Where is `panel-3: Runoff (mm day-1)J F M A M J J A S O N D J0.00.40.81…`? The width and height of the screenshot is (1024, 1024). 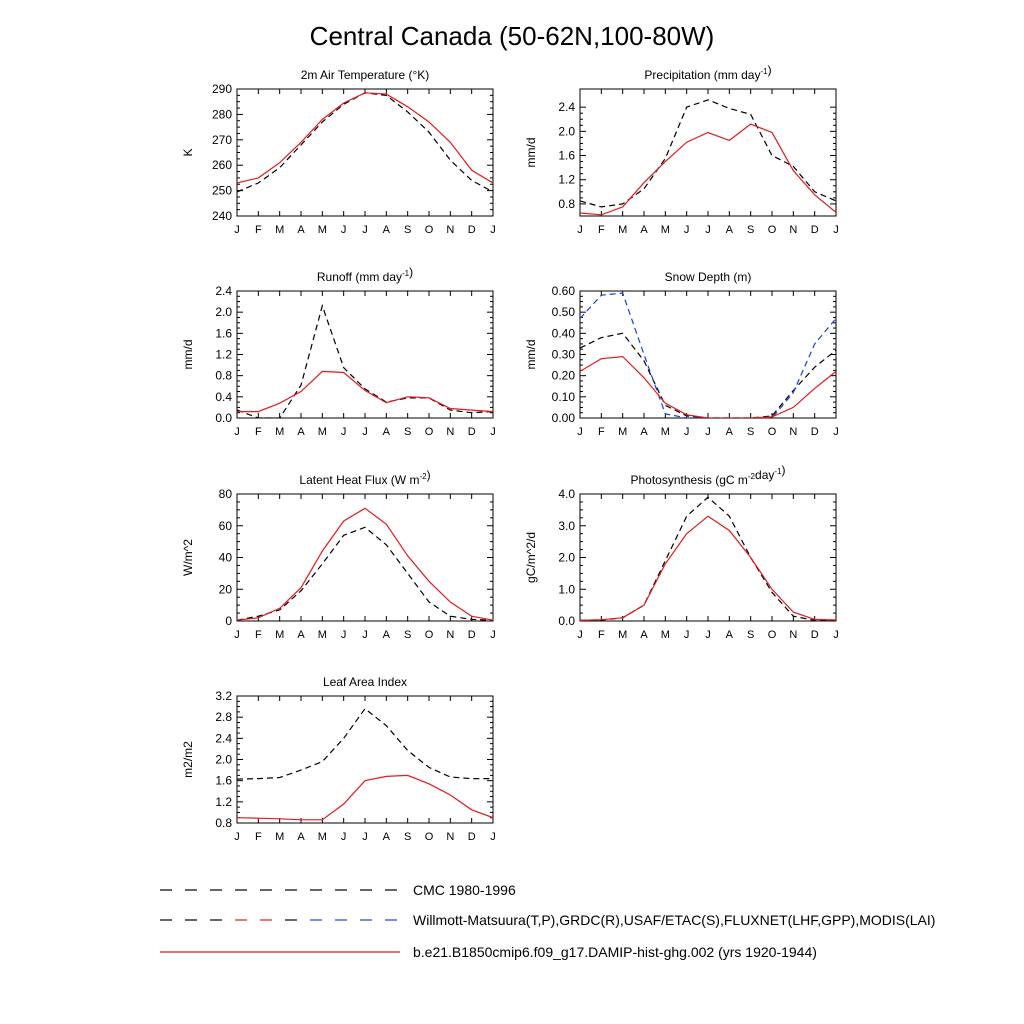 panel-3: Runoff (mm day-1)J F M A M J J A S O N D J0.00.40.81… is located at coordinates (338, 351).